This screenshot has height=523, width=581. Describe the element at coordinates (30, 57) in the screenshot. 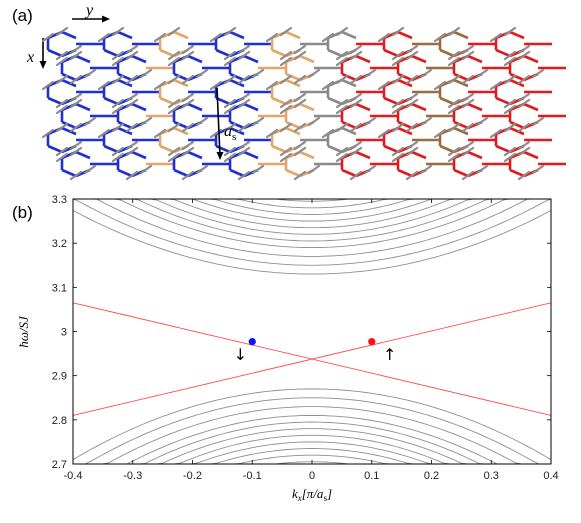

I see `x-axis-label: x` at that location.